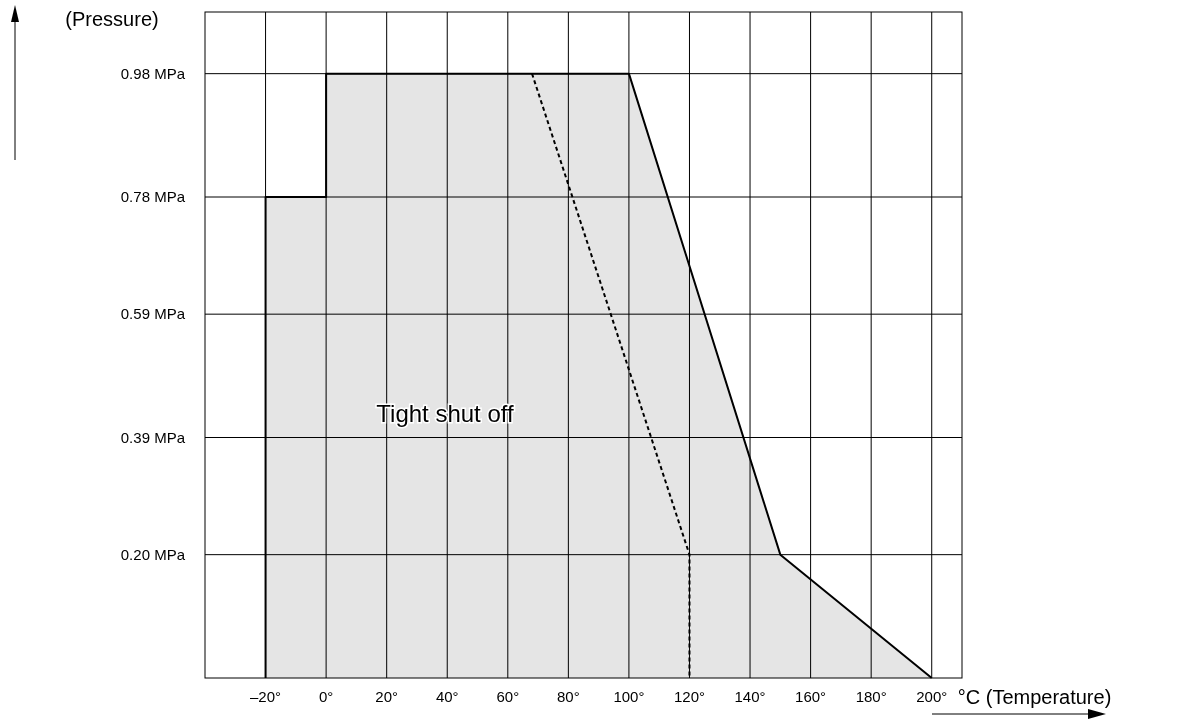 This screenshot has width=1191, height=725. Describe the element at coordinates (1034, 697) in the screenshot. I see `x-axis-title: °C (Temperature)` at that location.